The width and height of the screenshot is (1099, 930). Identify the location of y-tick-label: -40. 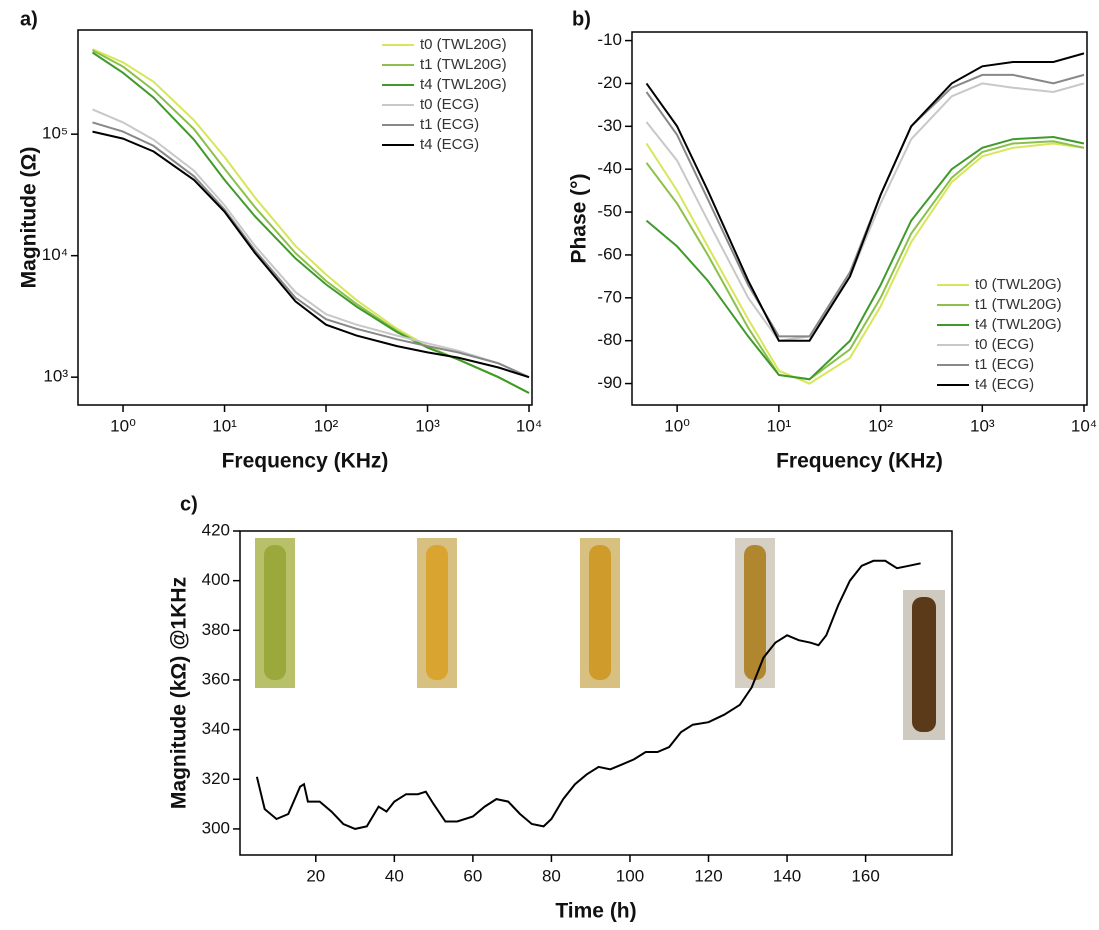
(609, 168).